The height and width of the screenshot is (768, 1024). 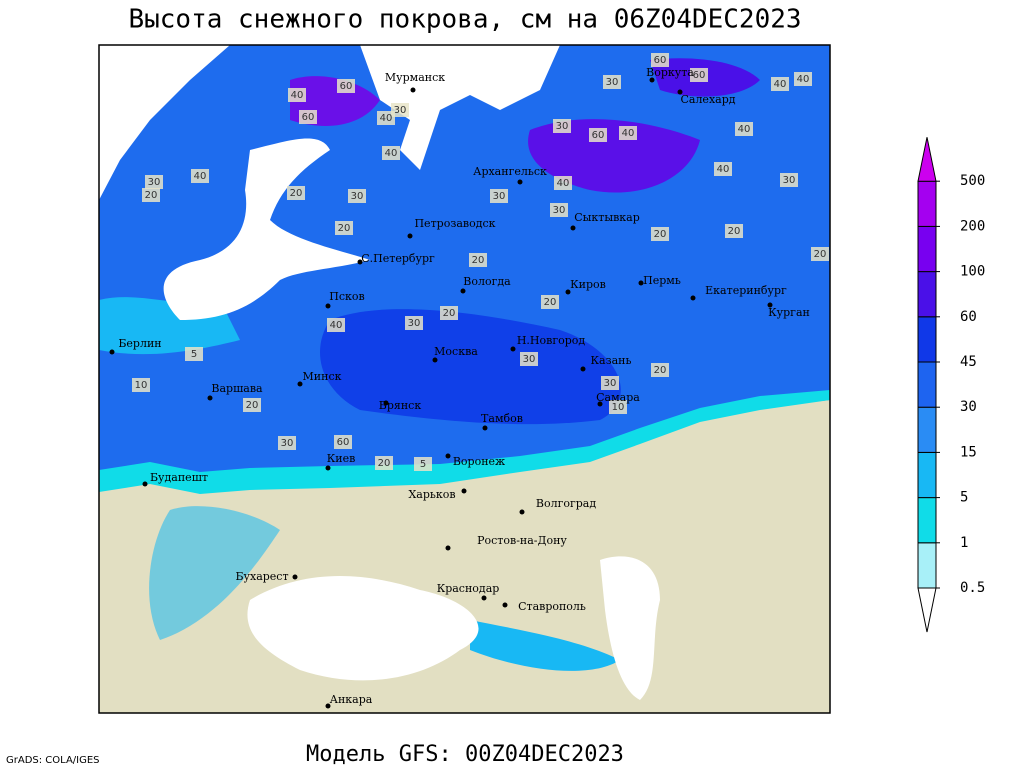 What do you see at coordinates (968, 317) in the screenshot?
I see `colorbar-label: 60` at bounding box center [968, 317].